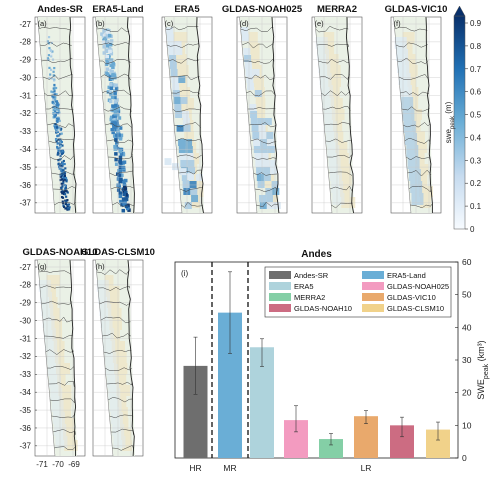 Image resolution: width=500 pixels, height=481 pixels. What do you see at coordinates (311, 275) in the screenshot?
I see `legend-label: Andes-SR` at bounding box center [311, 275].